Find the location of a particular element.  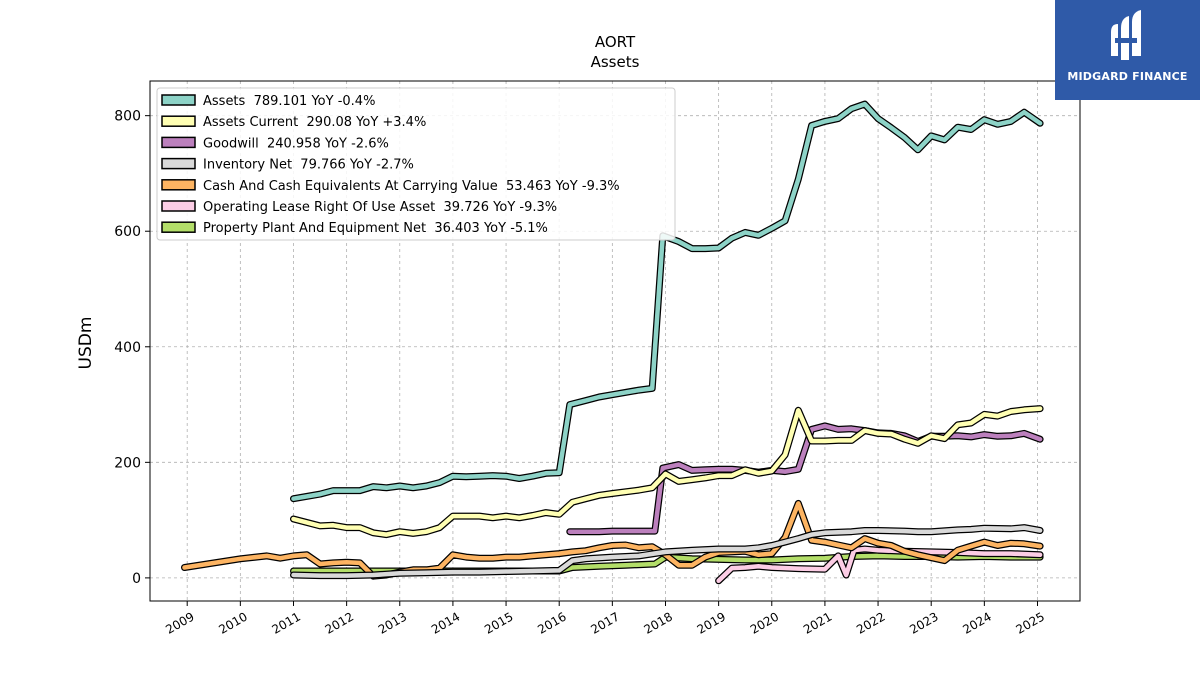

x-tick-label: 2020 is located at coordinates (764, 622).